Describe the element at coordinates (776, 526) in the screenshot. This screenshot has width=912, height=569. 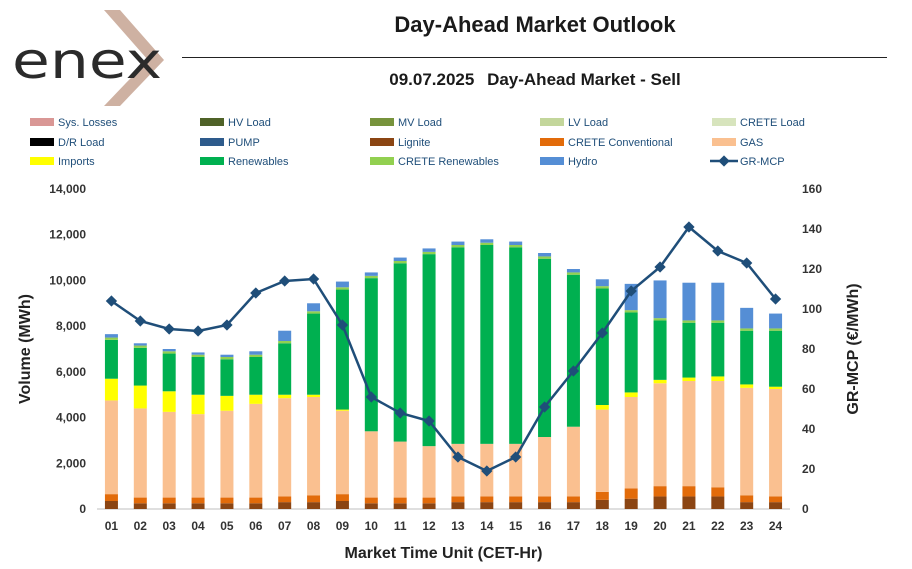
I see `x-tick-label: 24` at that location.